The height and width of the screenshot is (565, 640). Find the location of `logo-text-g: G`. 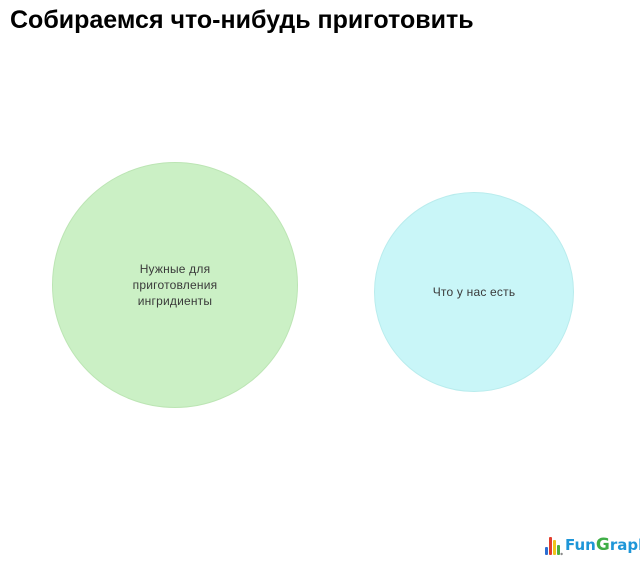

logo-text-g: G is located at coordinates (602, 545).